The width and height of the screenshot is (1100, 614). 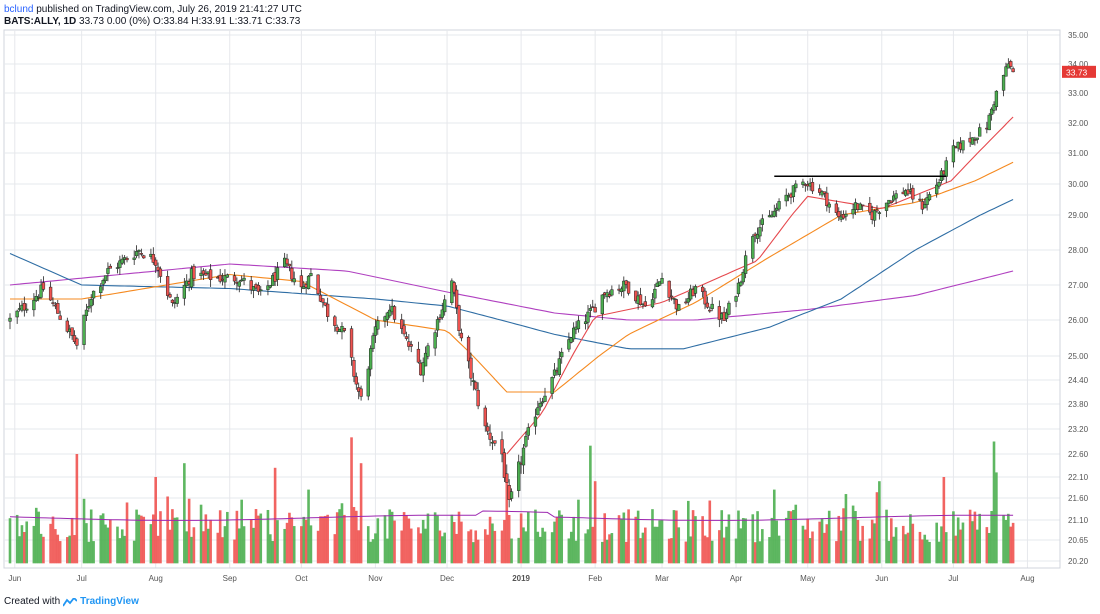 I want to click on author-link: bclund, so click(x=19, y=9).